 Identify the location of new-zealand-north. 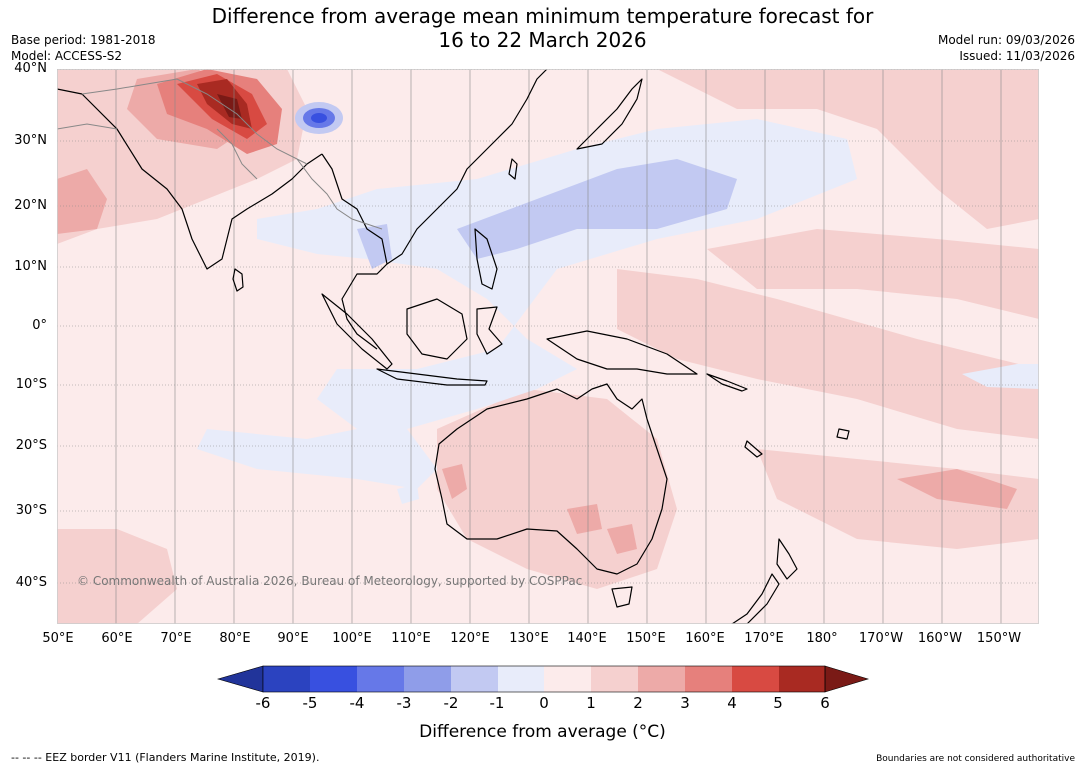
(787, 559).